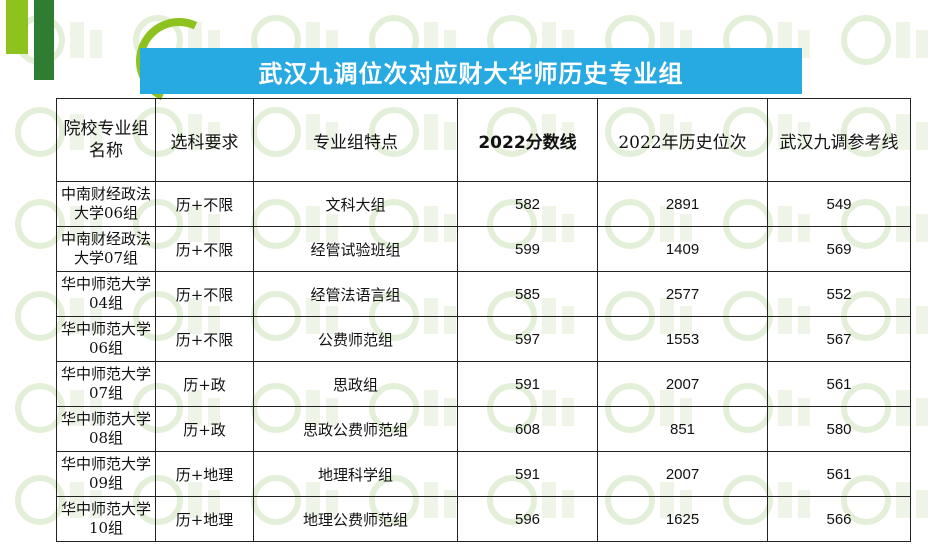  Describe the element at coordinates (527, 294) in the screenshot. I see `cell-score-2022: 585` at that location.